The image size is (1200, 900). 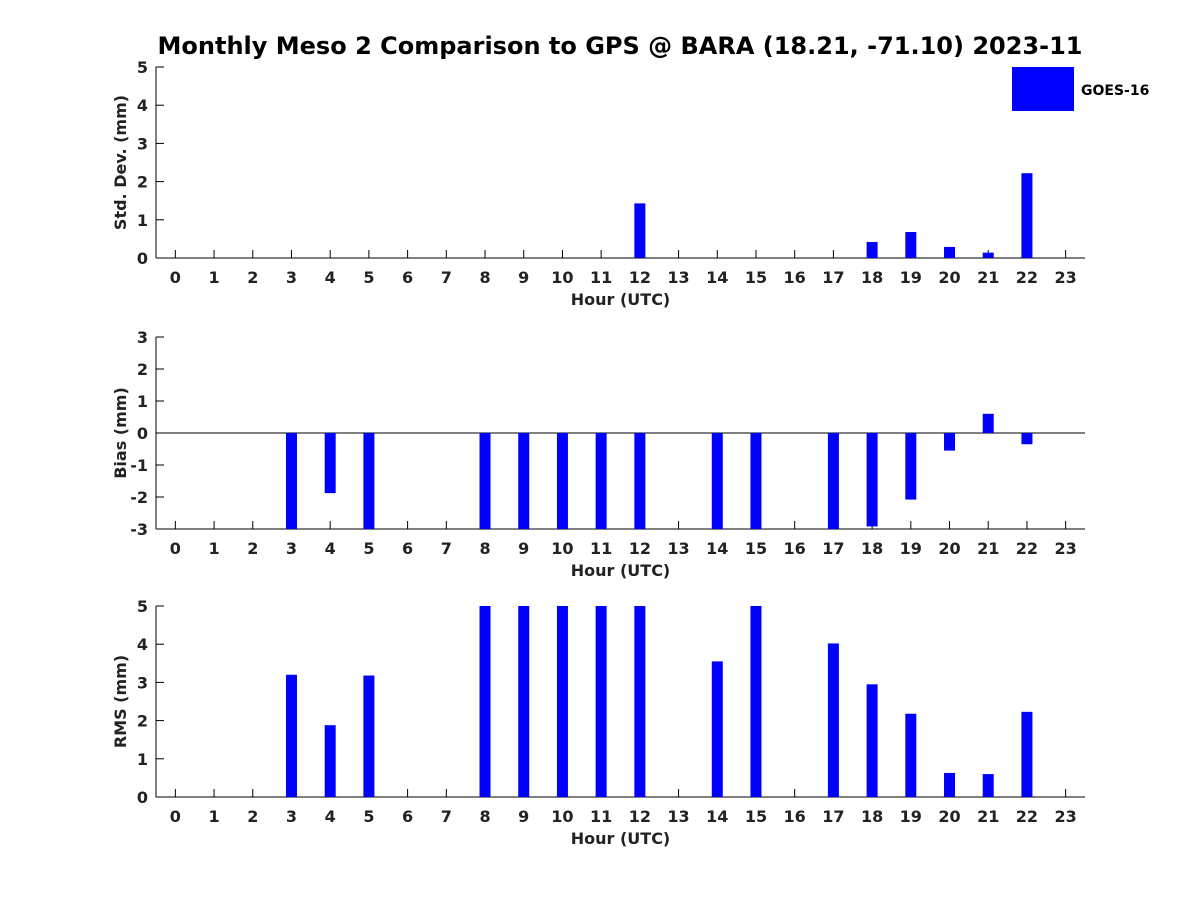 I want to click on y-tick-label: 3, so click(x=142, y=682).